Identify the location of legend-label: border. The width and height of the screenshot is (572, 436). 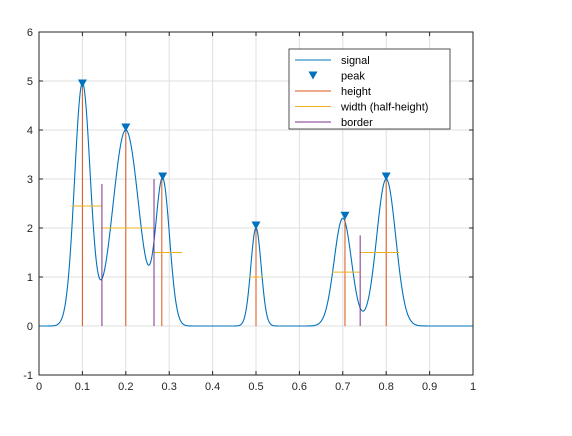
(357, 123).